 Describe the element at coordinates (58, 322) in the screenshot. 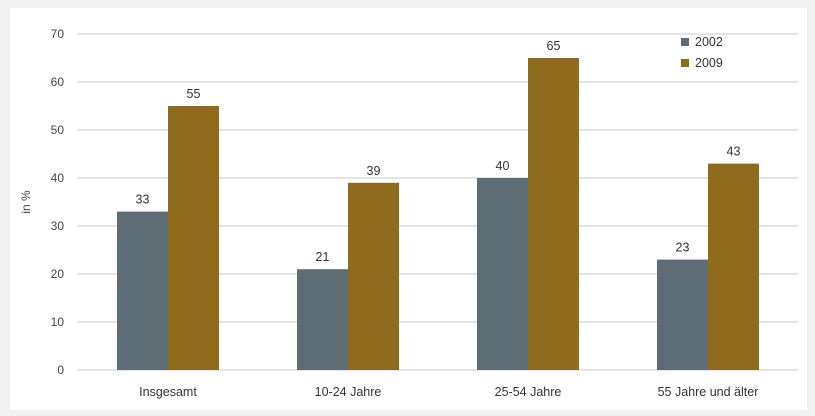

I see `y-tick-label: 10` at that location.